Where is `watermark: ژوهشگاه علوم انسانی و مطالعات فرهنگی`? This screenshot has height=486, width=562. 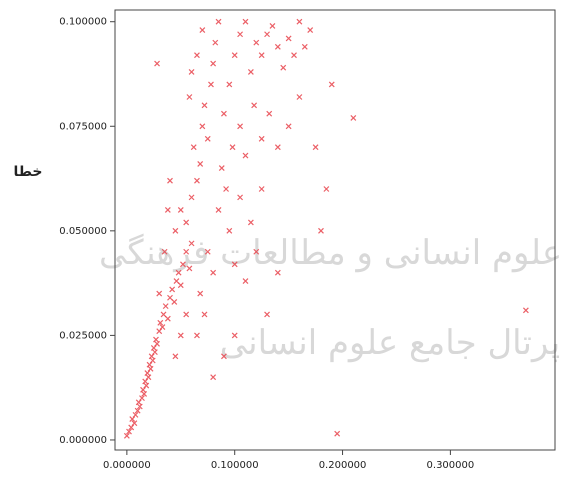
watermark: ژوهشگاه علوم انسانی و مطالعات فرهنگی is located at coordinates (330, 253).